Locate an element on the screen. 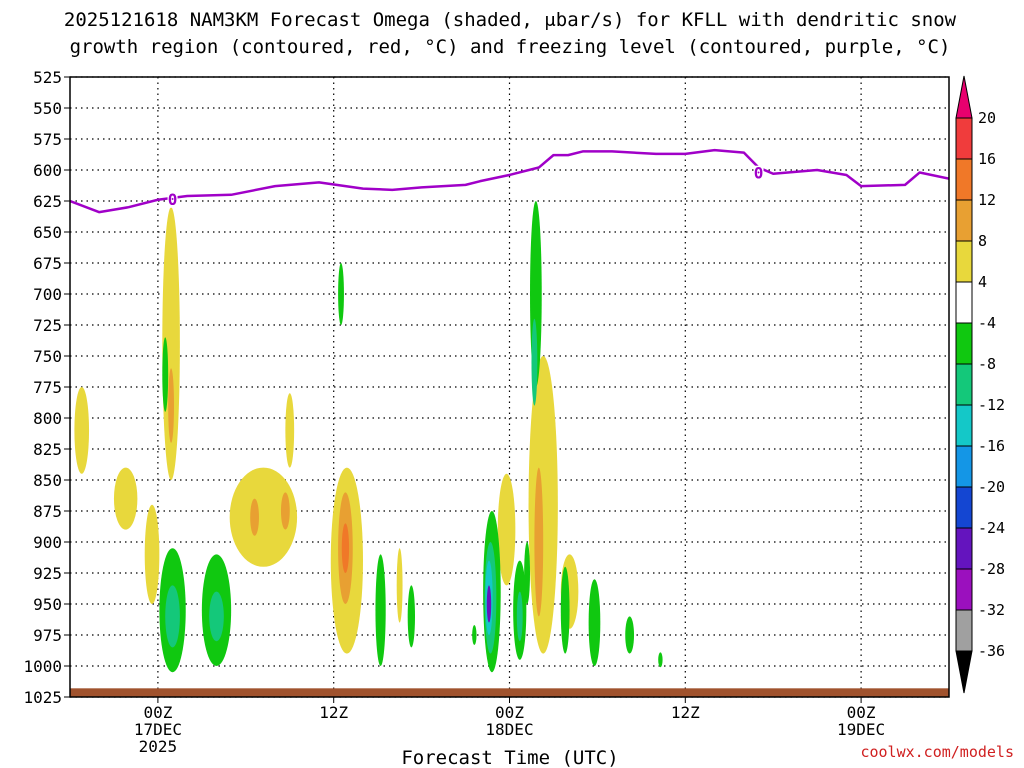 The height and width of the screenshot is (768, 1024). freezing-level-label-0: 0 is located at coordinates (173, 199).